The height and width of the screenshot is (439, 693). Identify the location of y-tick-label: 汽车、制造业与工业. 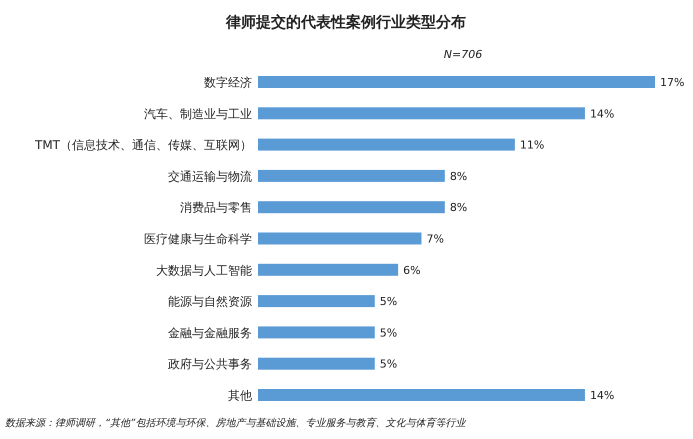
(198, 113).